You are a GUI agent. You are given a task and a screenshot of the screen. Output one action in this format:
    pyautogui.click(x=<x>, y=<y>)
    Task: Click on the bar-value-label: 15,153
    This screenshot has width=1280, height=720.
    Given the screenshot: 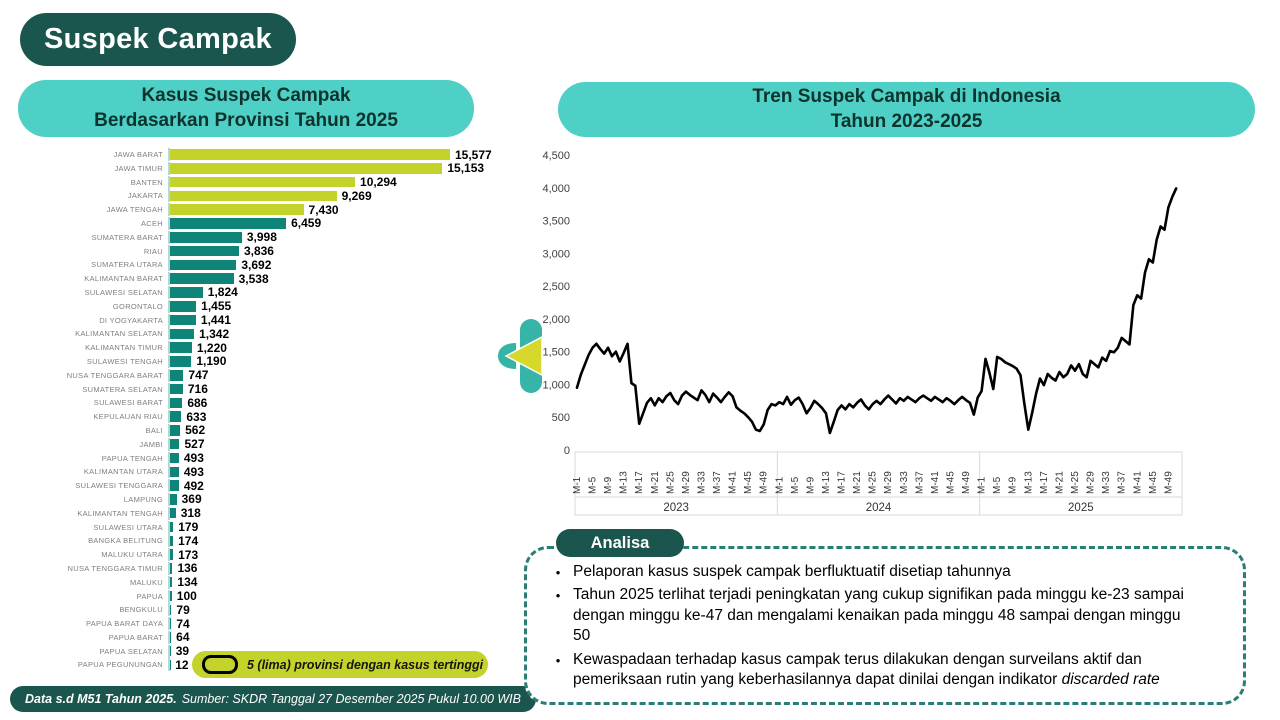 What is the action you would take?
    pyautogui.click(x=466, y=168)
    